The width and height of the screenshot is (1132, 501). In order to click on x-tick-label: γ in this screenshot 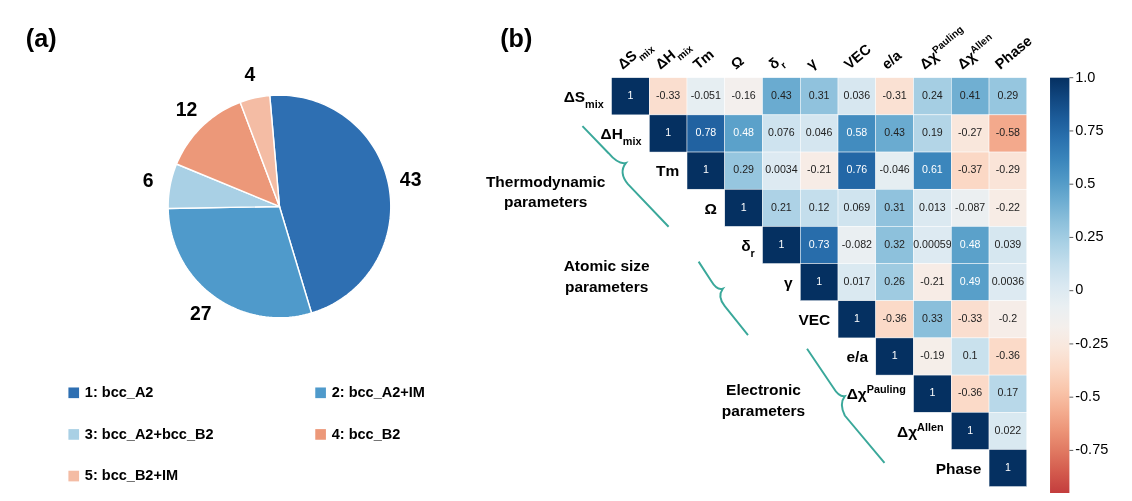, I will do `click(812, 63)`.